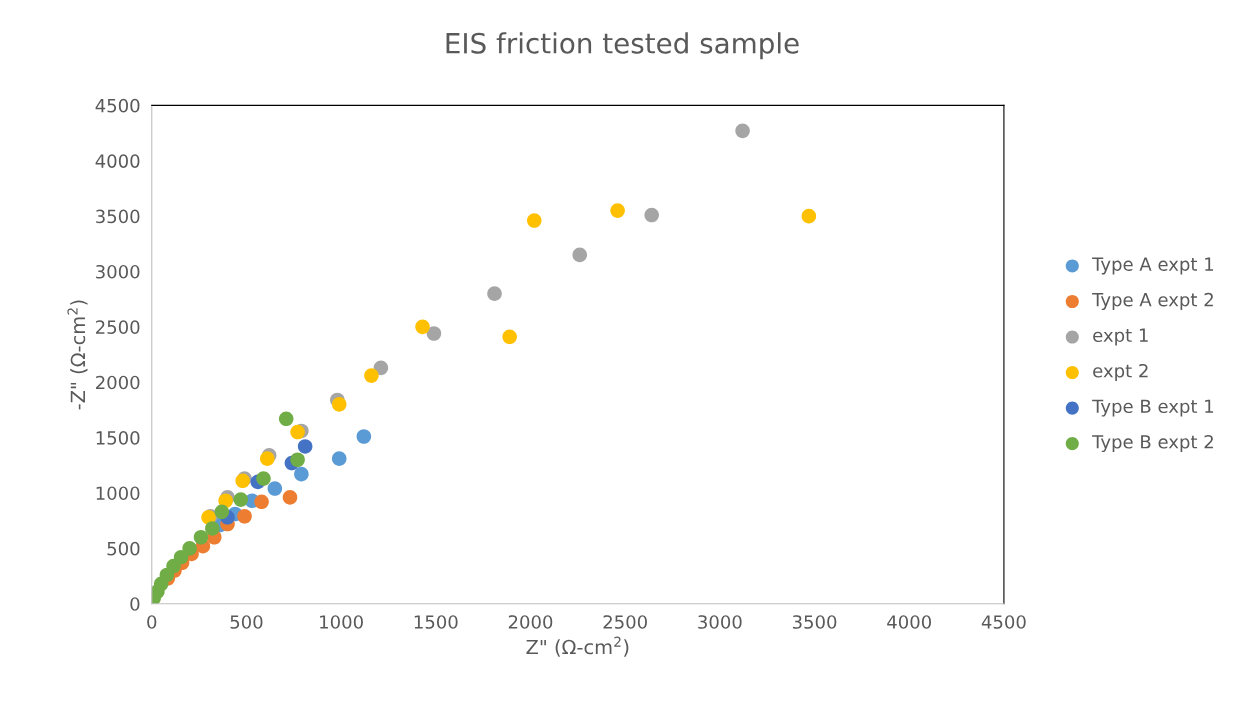 The width and height of the screenshot is (1244, 717). What do you see at coordinates (117, 105) in the screenshot?
I see `y-tick-label: 4500` at bounding box center [117, 105].